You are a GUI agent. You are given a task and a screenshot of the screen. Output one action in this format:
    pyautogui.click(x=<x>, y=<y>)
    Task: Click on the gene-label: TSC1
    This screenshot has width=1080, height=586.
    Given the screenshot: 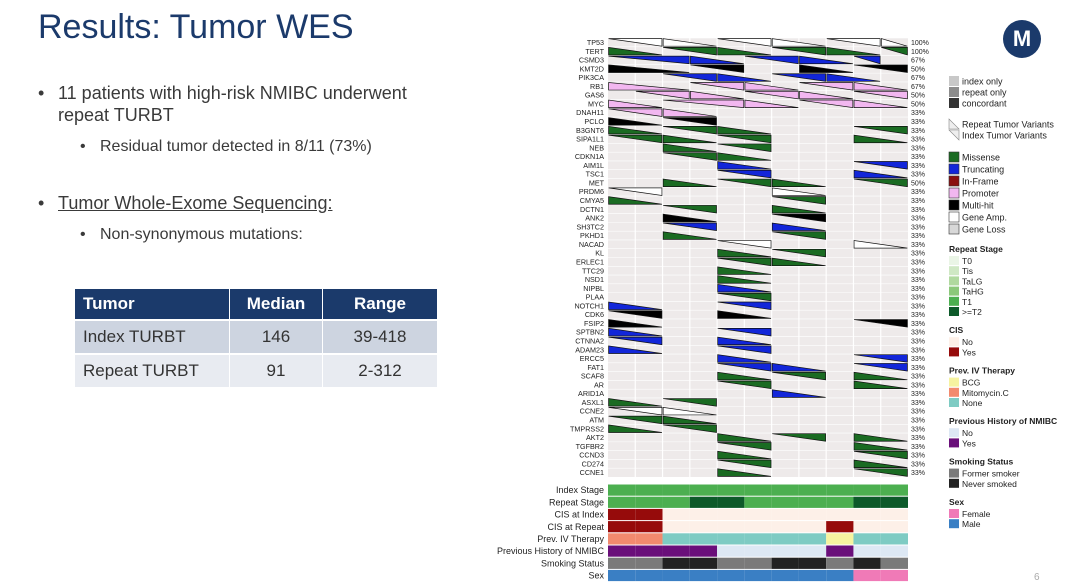 What is the action you would take?
    pyautogui.click(x=595, y=174)
    